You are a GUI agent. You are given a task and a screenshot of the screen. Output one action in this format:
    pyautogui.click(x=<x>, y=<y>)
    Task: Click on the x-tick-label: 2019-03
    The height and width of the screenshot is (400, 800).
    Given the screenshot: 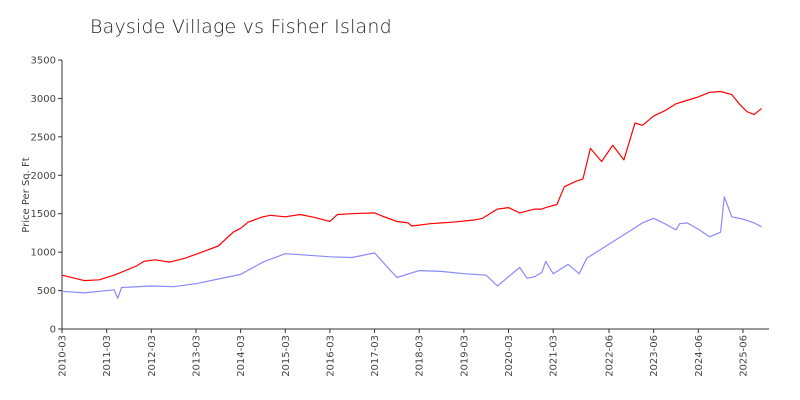 What is the action you would take?
    pyautogui.click(x=464, y=356)
    